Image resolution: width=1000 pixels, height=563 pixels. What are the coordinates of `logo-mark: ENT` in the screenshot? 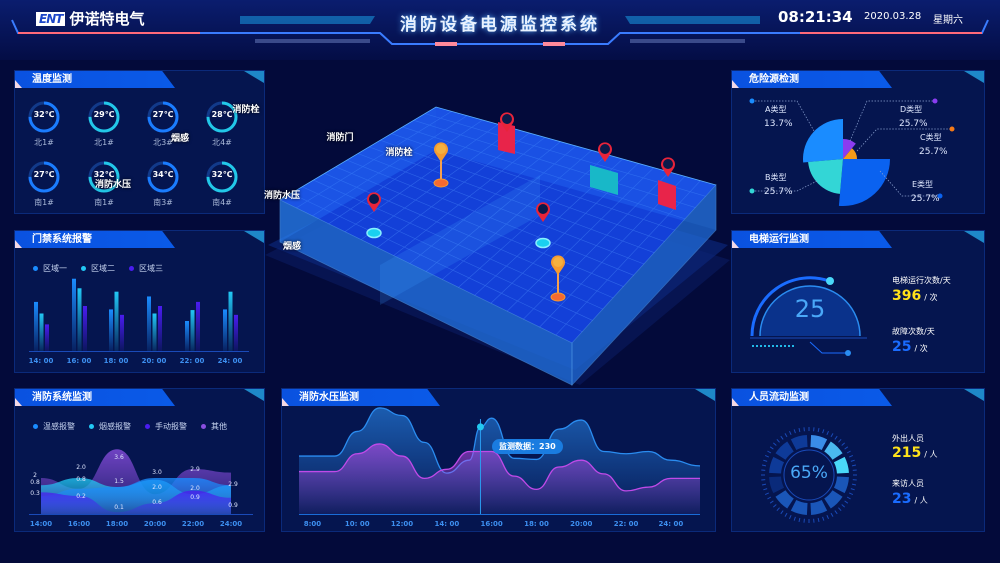 It's located at (51, 18).